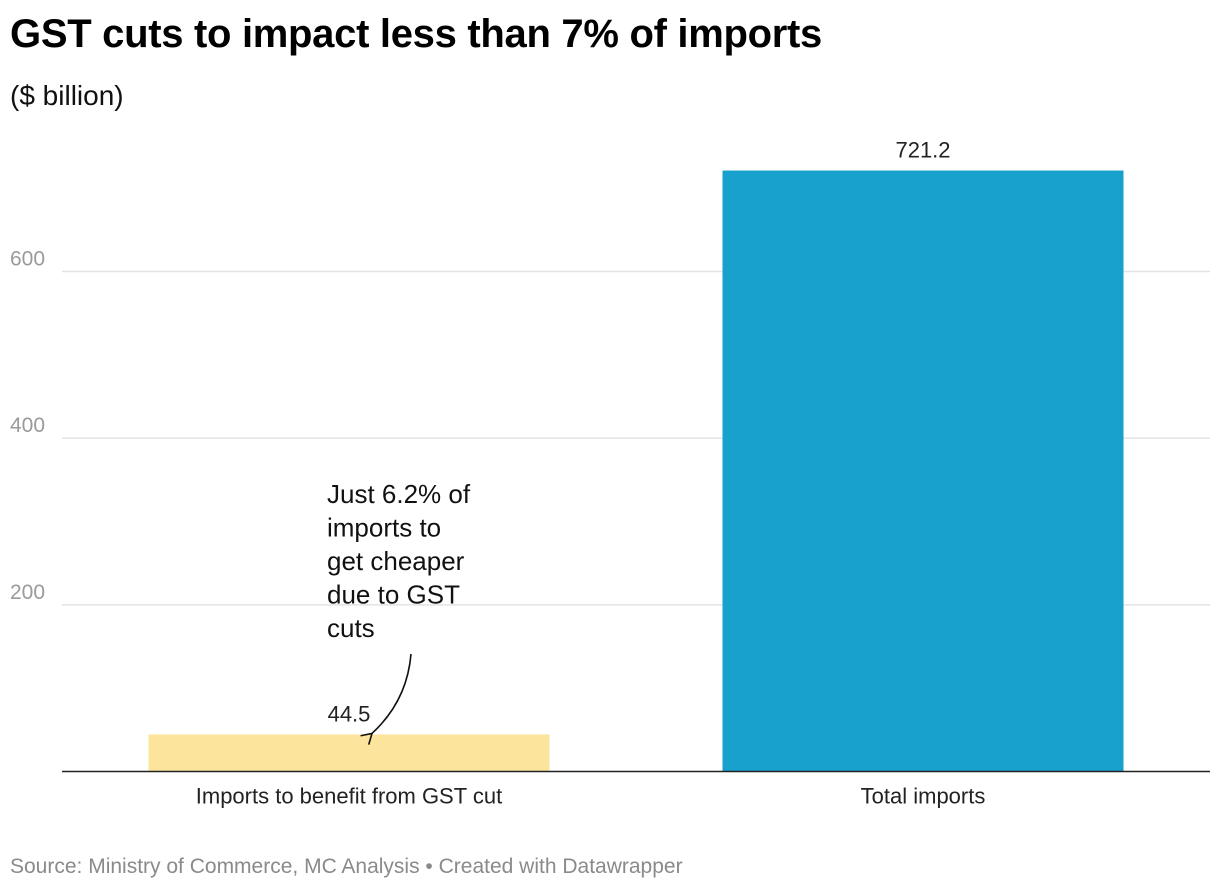  I want to click on annotation-line-1: Just 6.2% of, so click(399, 494).